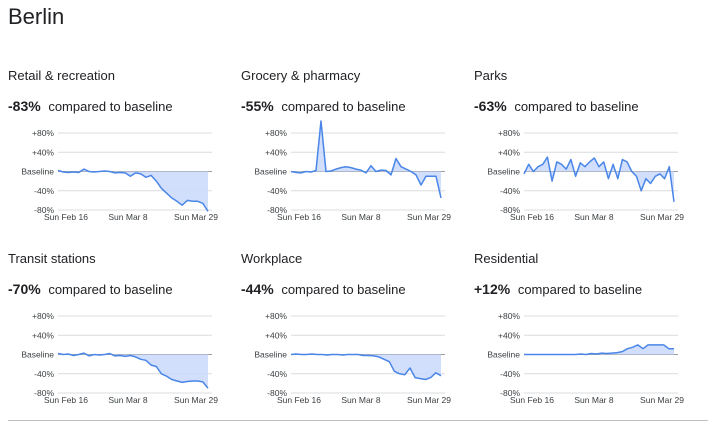 The width and height of the screenshot is (716, 432). What do you see at coordinates (491, 75) in the screenshot?
I see `chart-title: Parks` at bounding box center [491, 75].